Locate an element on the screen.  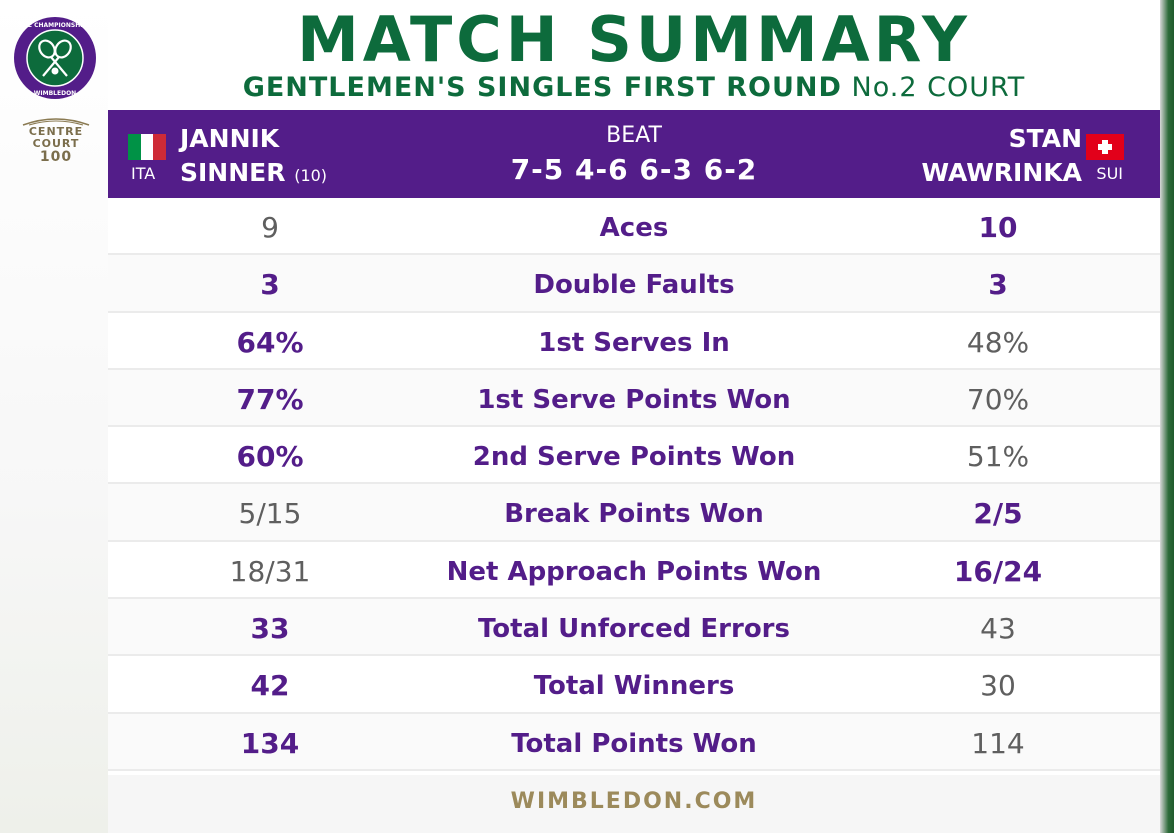
stat-label: Total Winners is located at coordinates (634, 686).